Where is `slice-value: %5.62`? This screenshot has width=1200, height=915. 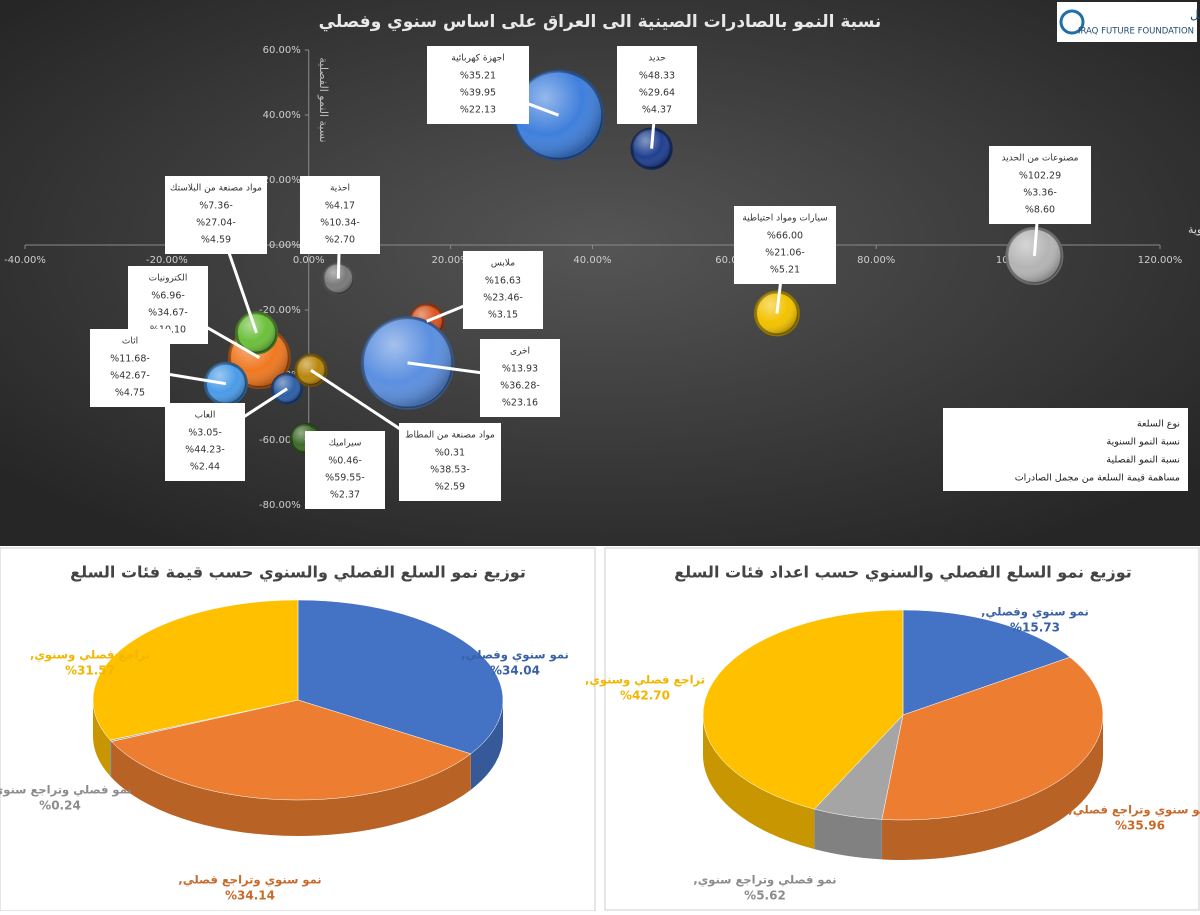
slice-value: %5.62 is located at coordinates (765, 896).